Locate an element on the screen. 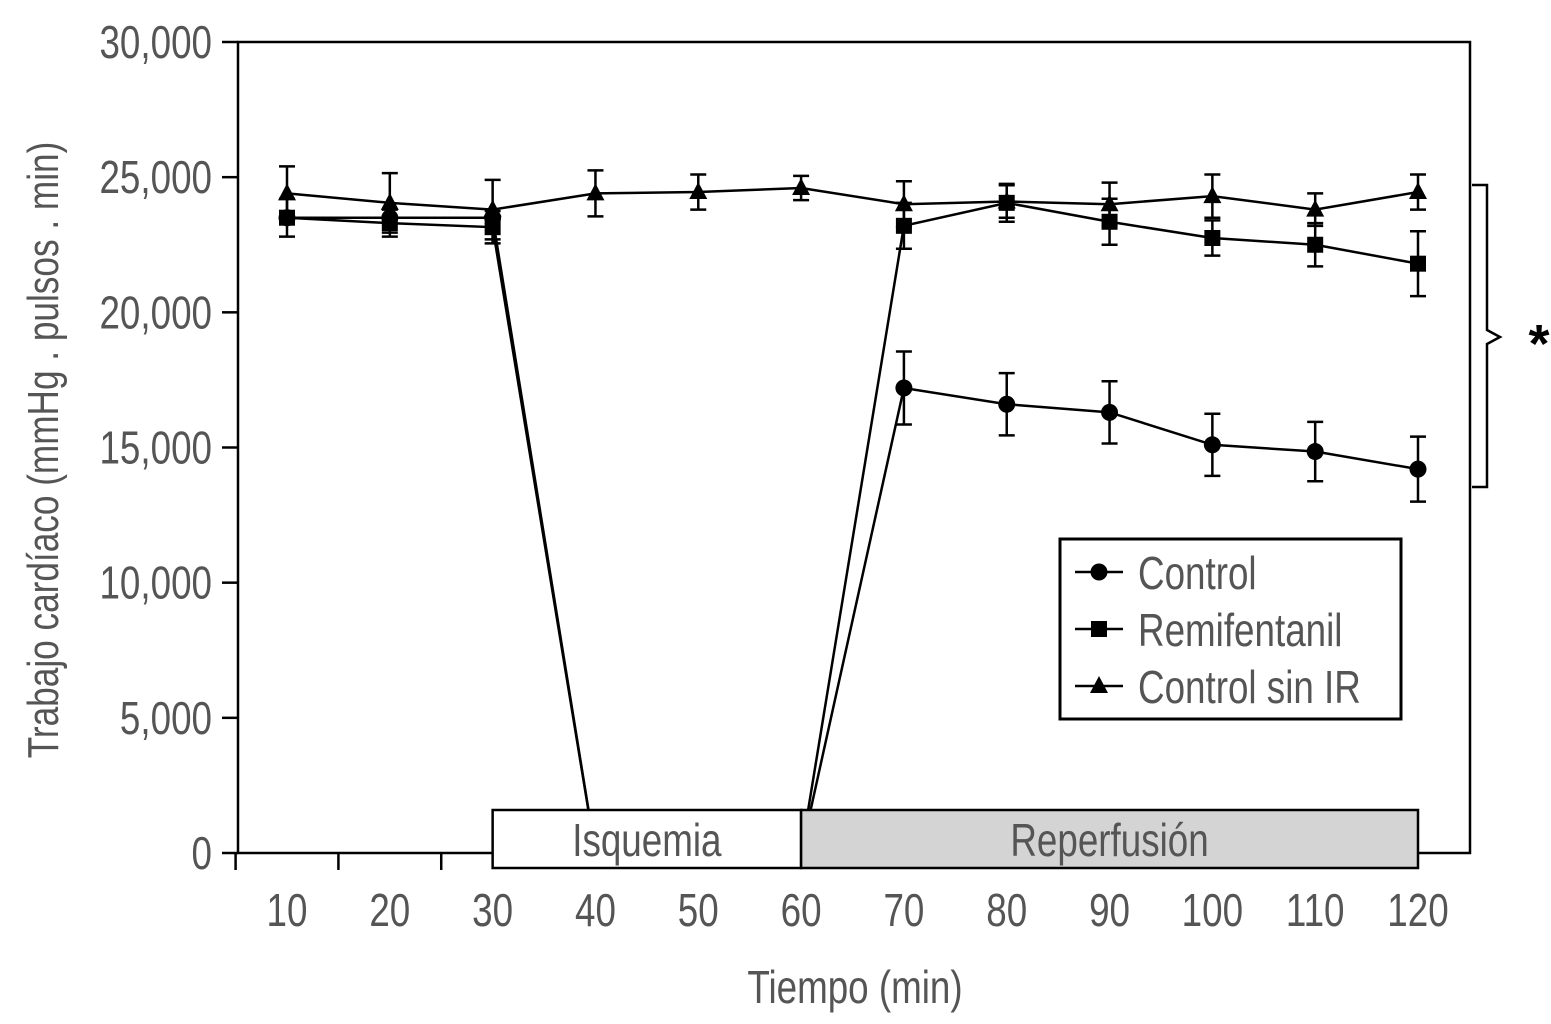 The height and width of the screenshot is (1024, 1551). x-tick-label: 110 is located at coordinates (1315, 910).